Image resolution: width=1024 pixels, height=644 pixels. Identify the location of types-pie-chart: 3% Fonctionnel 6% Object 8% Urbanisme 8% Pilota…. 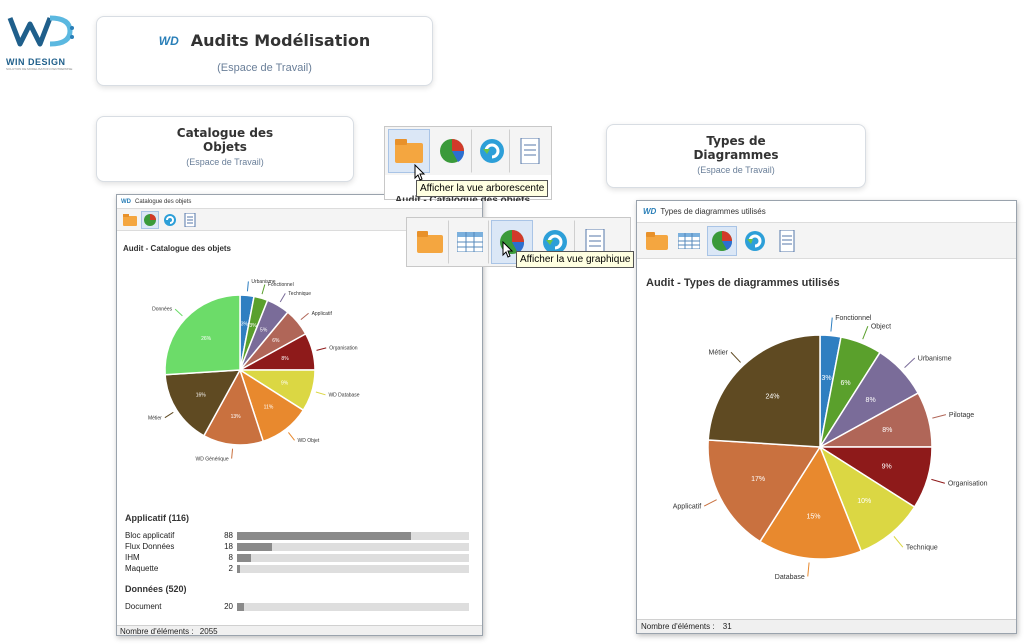
(830, 448).